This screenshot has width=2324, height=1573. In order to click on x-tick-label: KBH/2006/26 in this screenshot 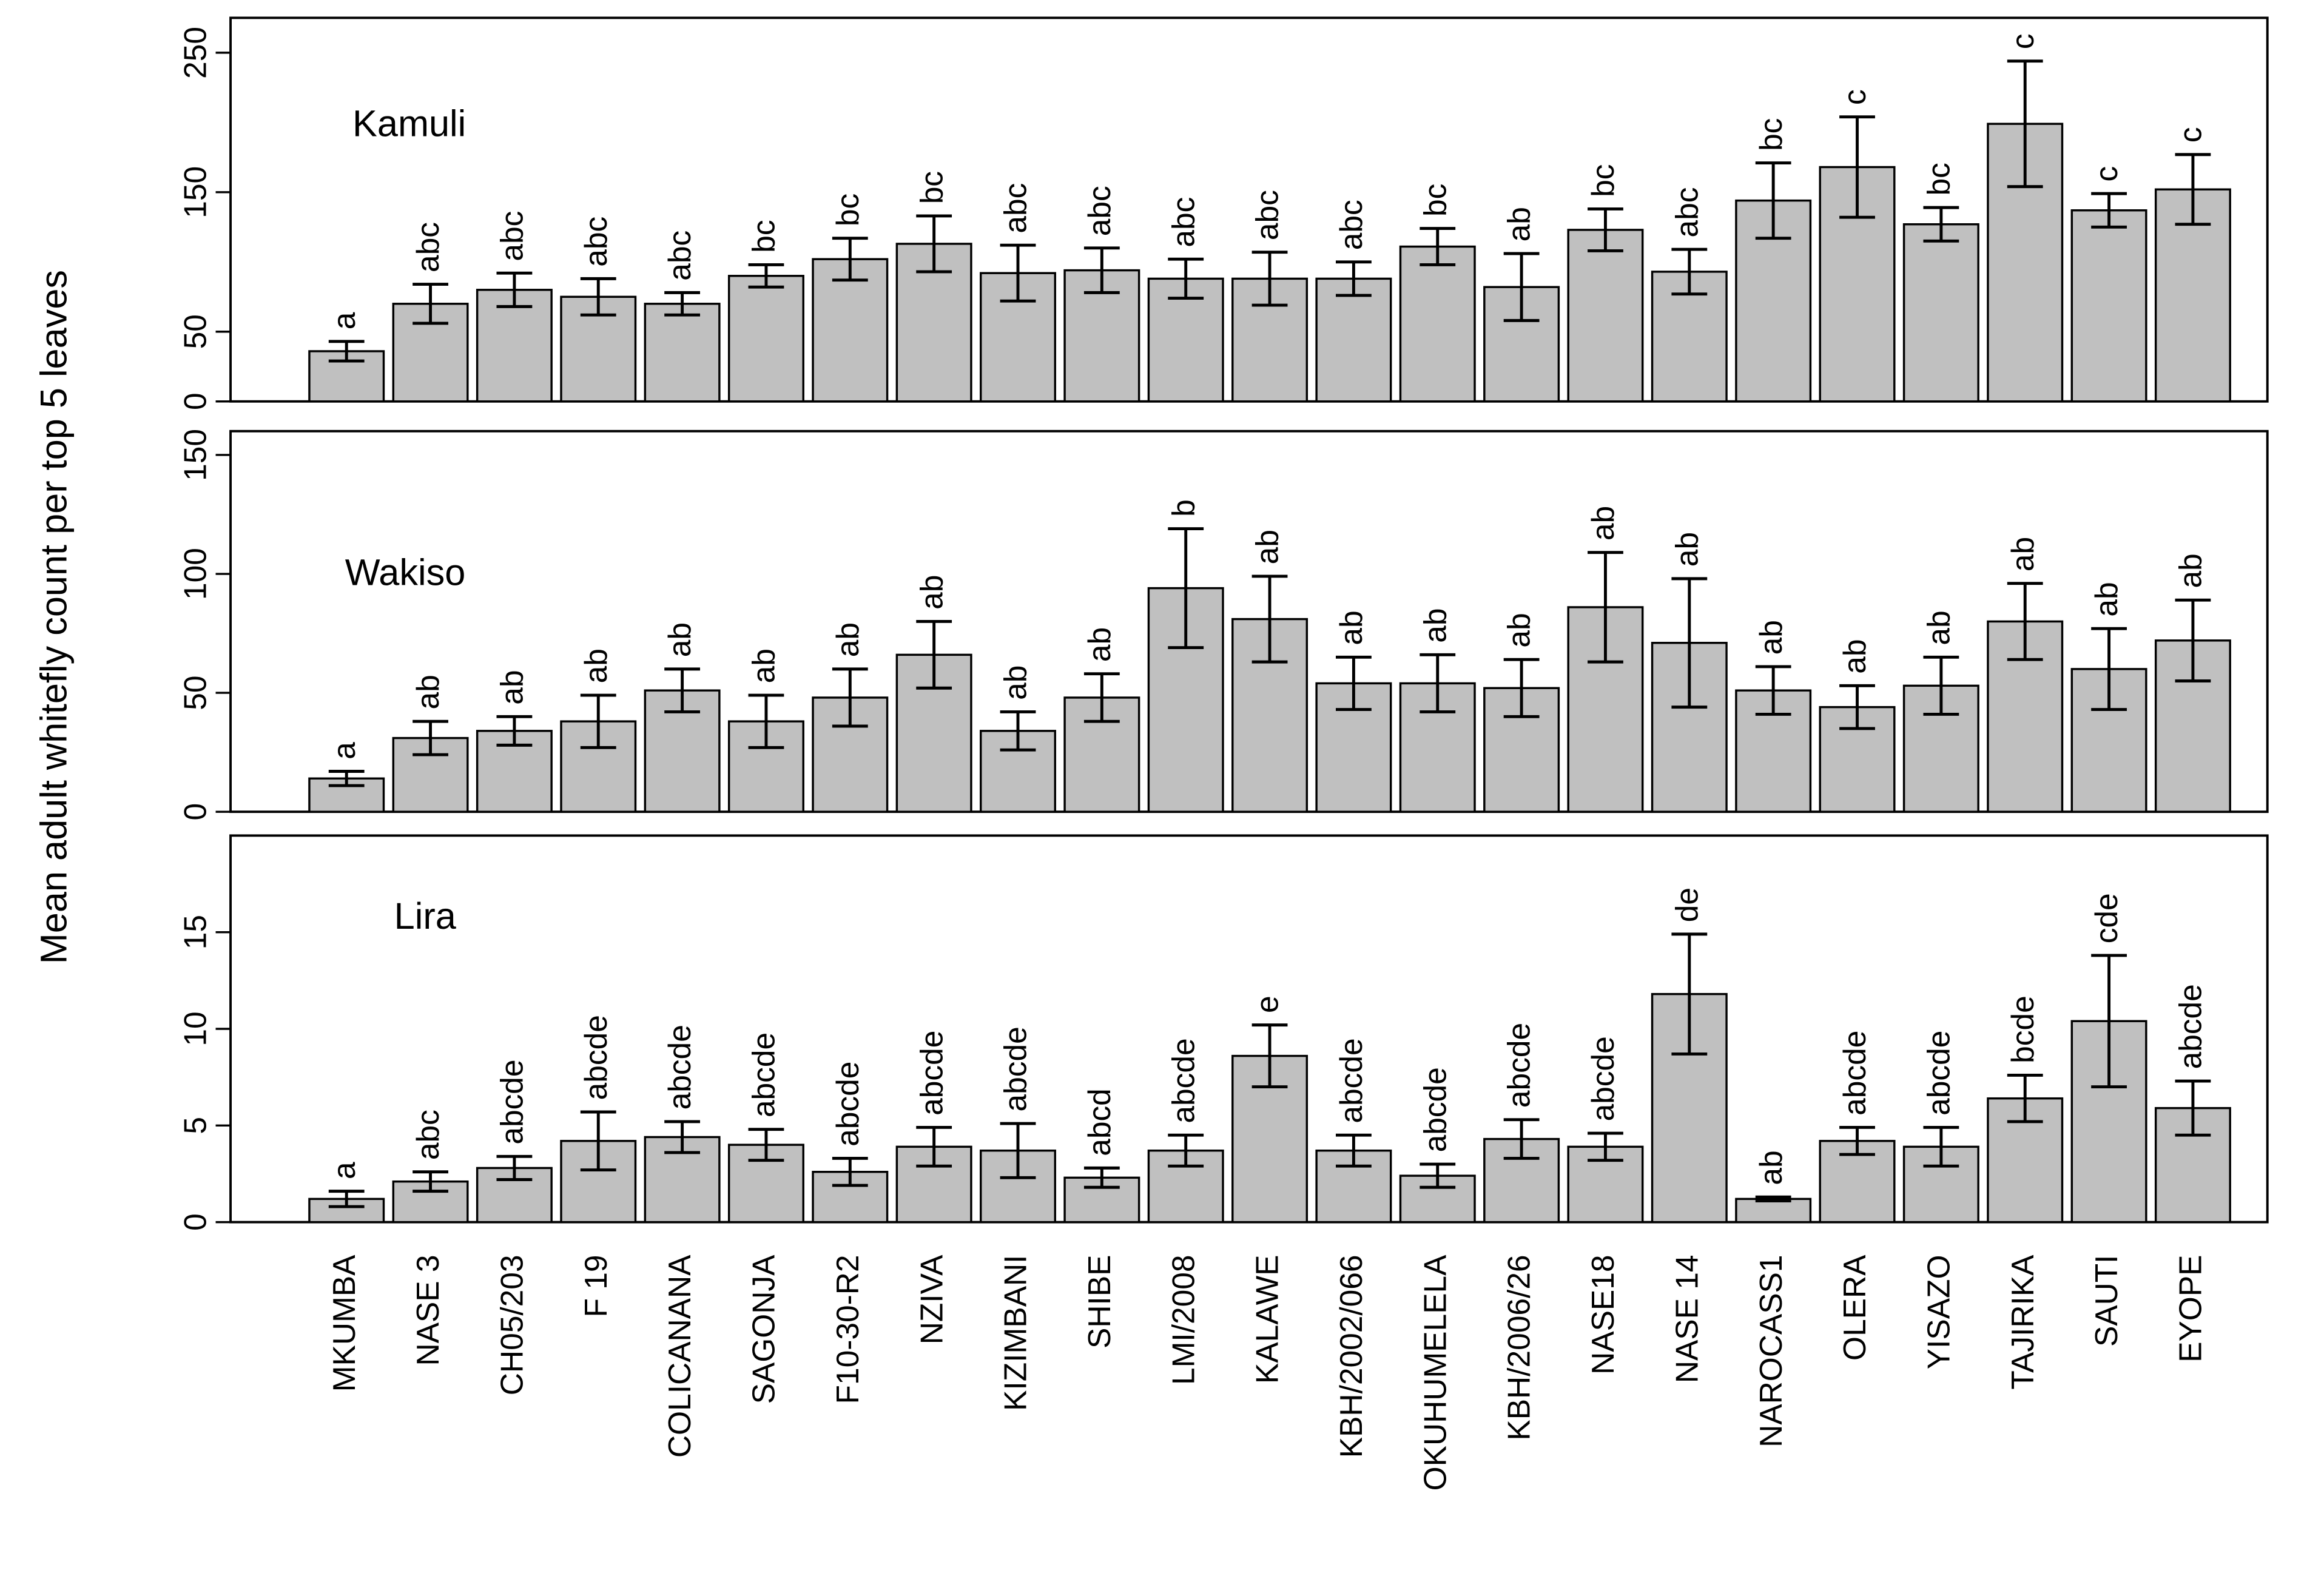, I will do `click(1519, 1348)`.